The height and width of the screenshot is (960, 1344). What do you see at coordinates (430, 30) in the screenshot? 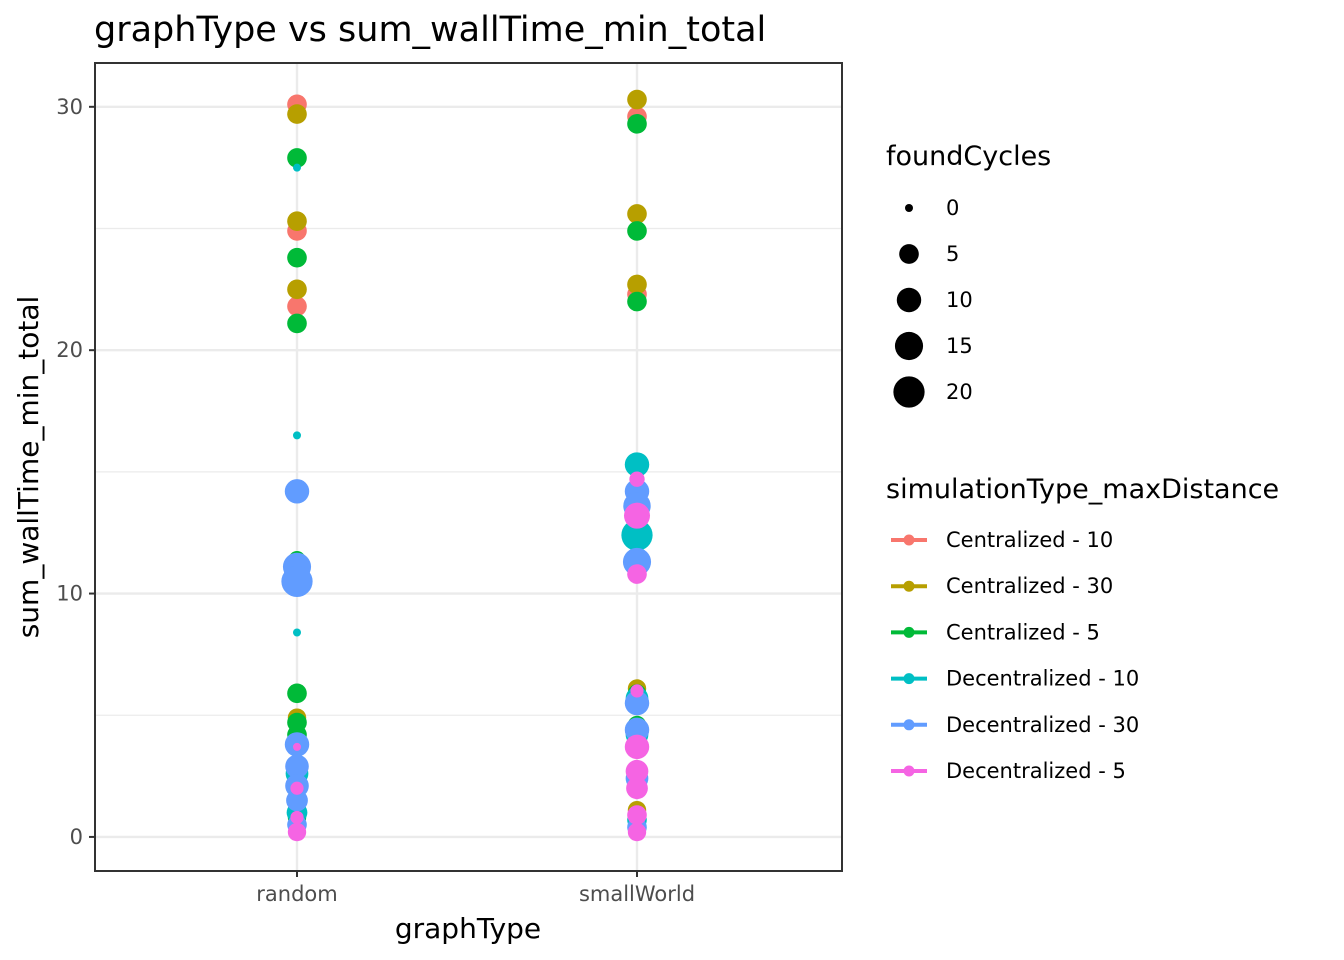
I see `chart-title: graphType vs sum_wallTime_min_total` at bounding box center [430, 30].